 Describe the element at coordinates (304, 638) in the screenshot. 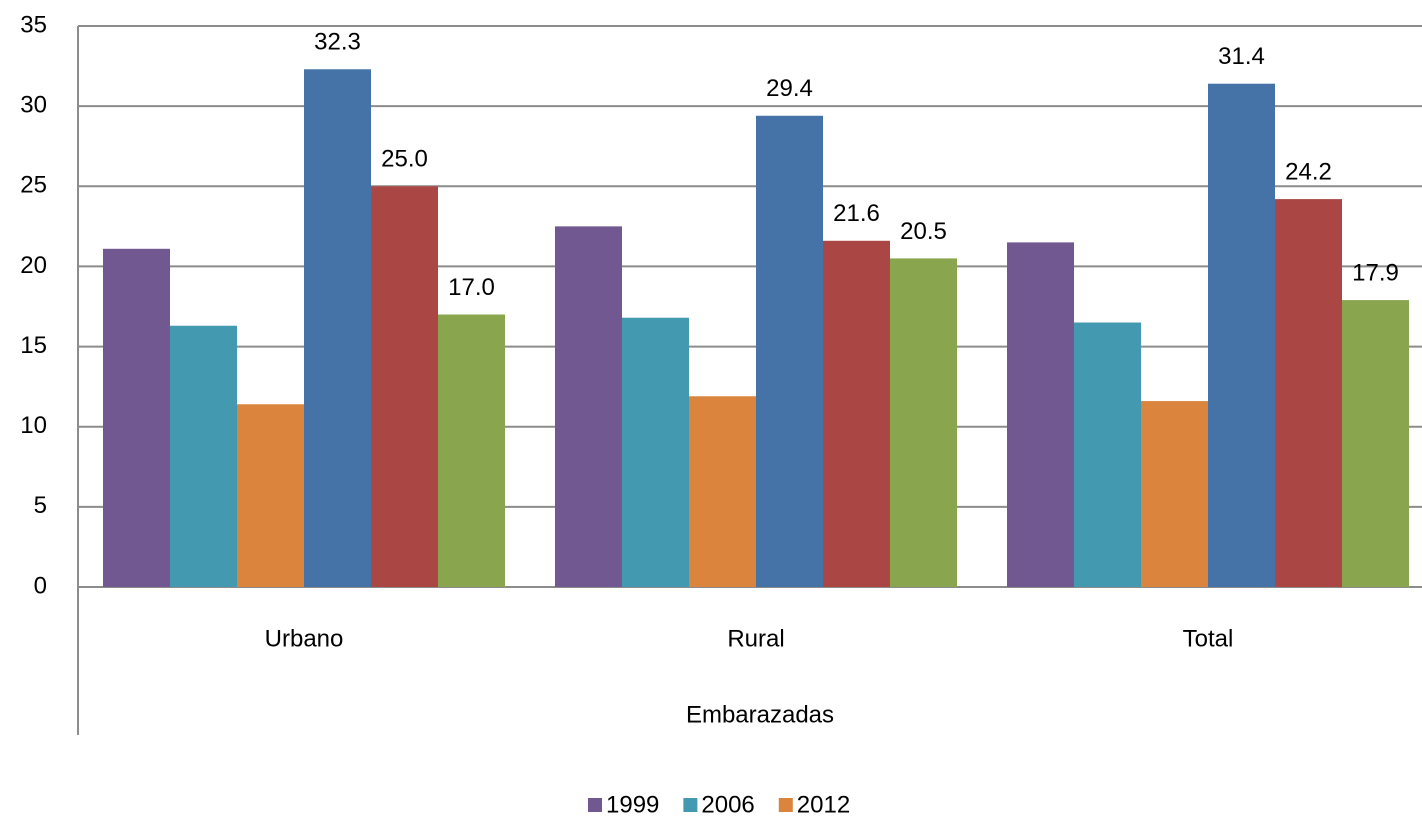

I see `x-tick-label: Urbano` at that location.